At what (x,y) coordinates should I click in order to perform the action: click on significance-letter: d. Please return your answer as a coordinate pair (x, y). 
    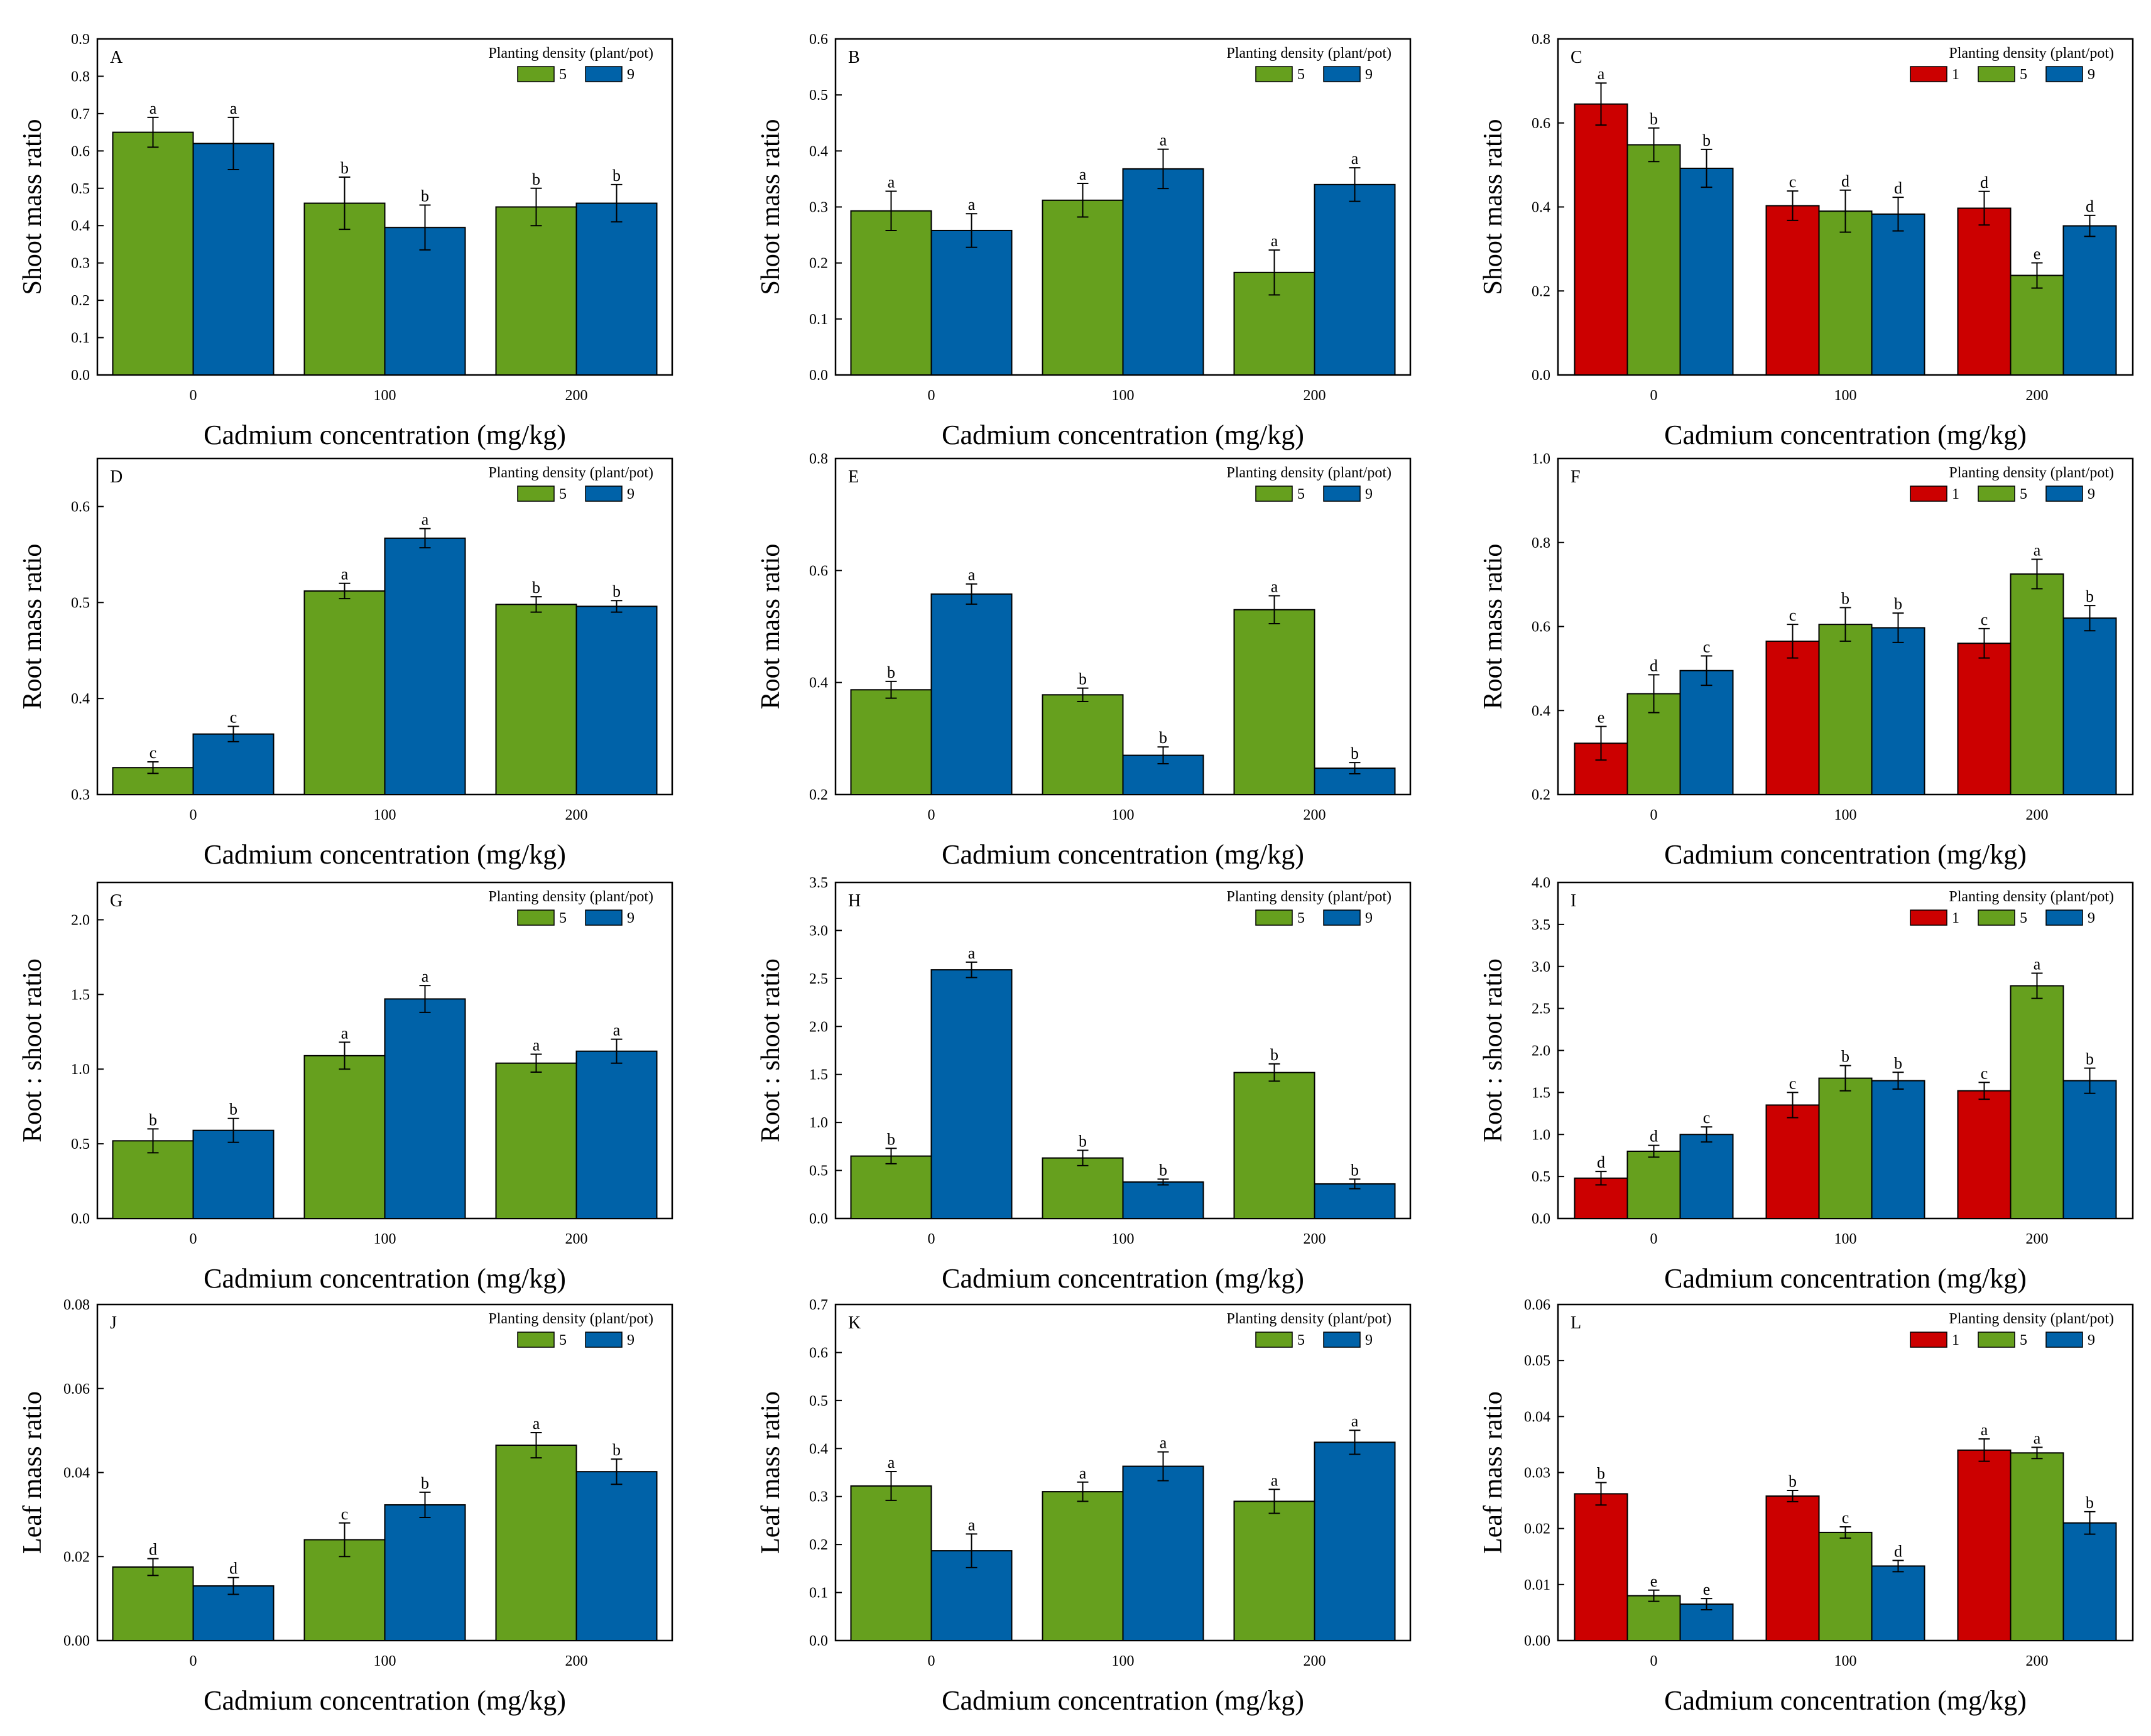
    Looking at the image, I should click on (153, 1550).